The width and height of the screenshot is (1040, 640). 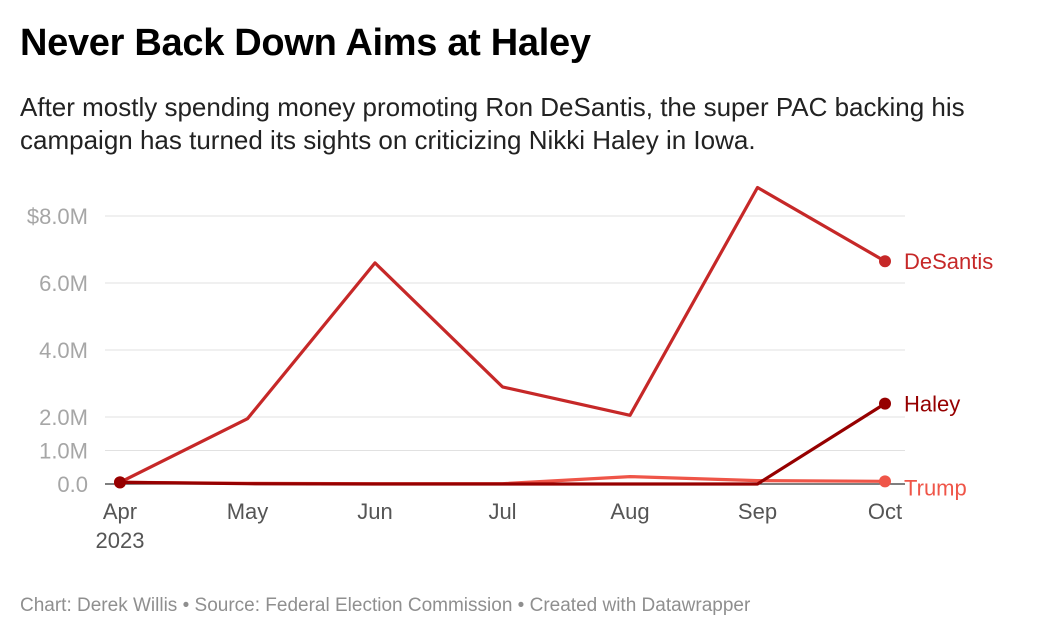 I want to click on series-labels: DeSantis Trump Haley, so click(x=948, y=374).